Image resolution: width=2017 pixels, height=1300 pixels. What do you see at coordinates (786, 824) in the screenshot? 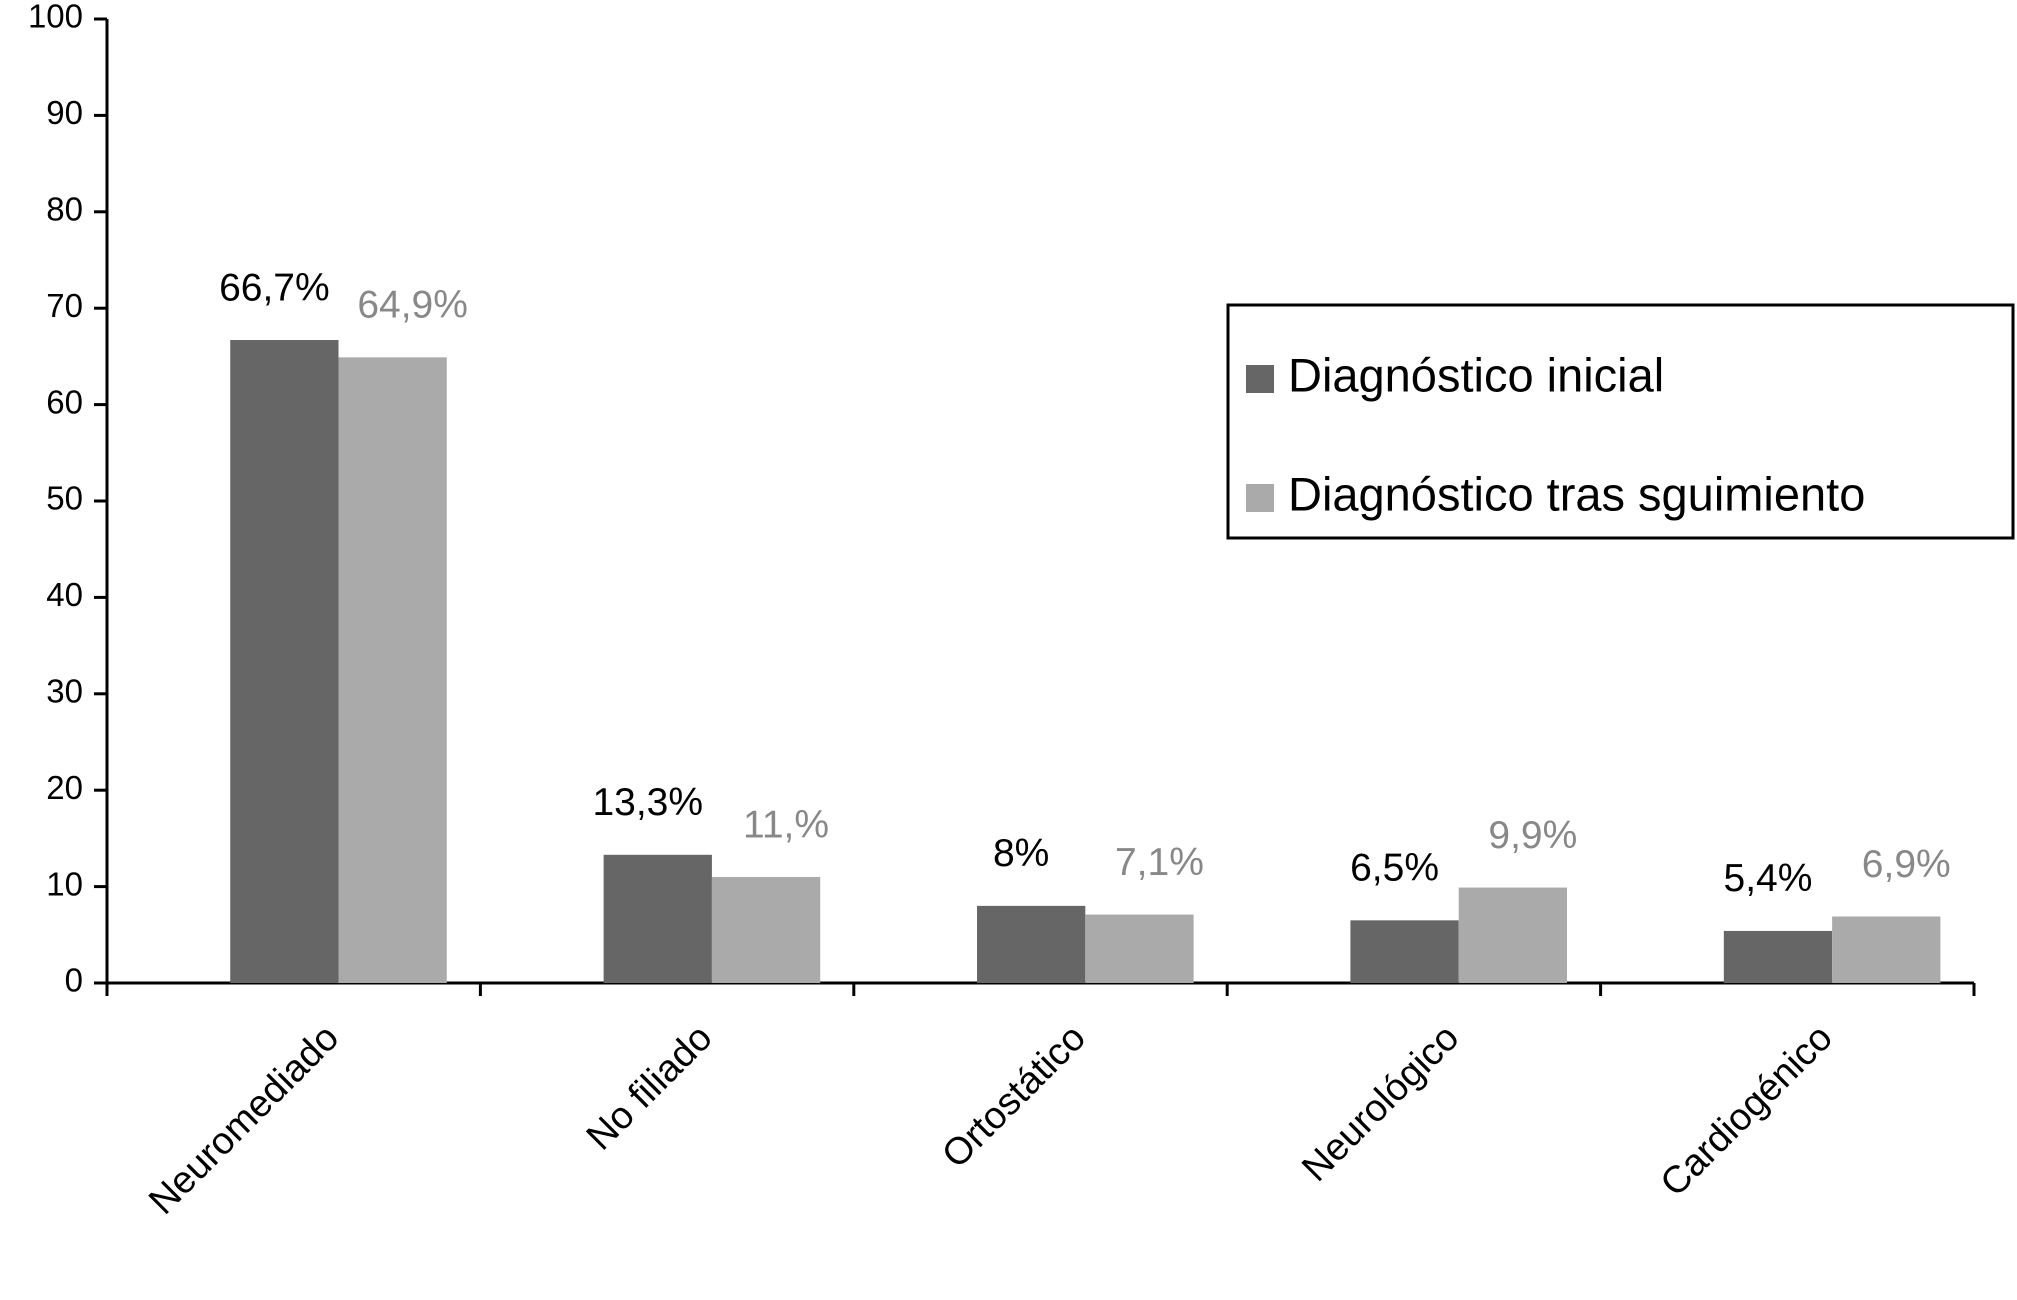
I see `value-label: 11,%` at bounding box center [786, 824].